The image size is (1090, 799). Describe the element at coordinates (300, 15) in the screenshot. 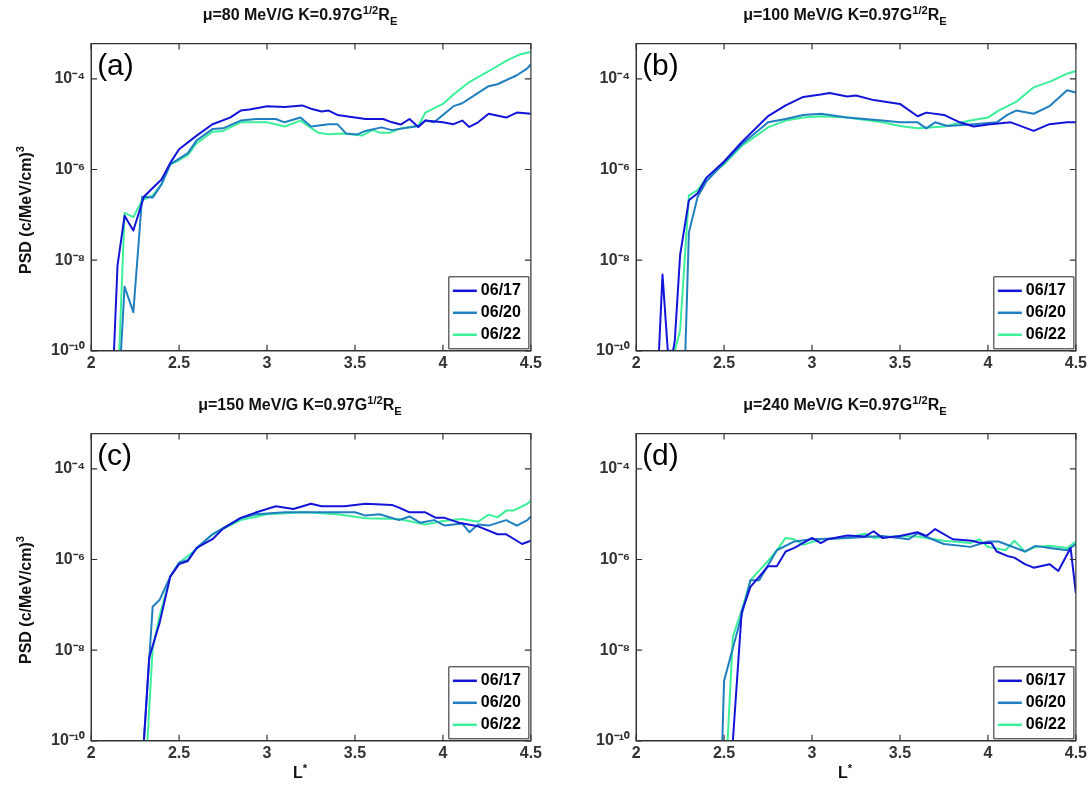

I see `chart-title: μ=80 MeV/G K=0.97G$^{1/2}$R$_{E}$` at that location.